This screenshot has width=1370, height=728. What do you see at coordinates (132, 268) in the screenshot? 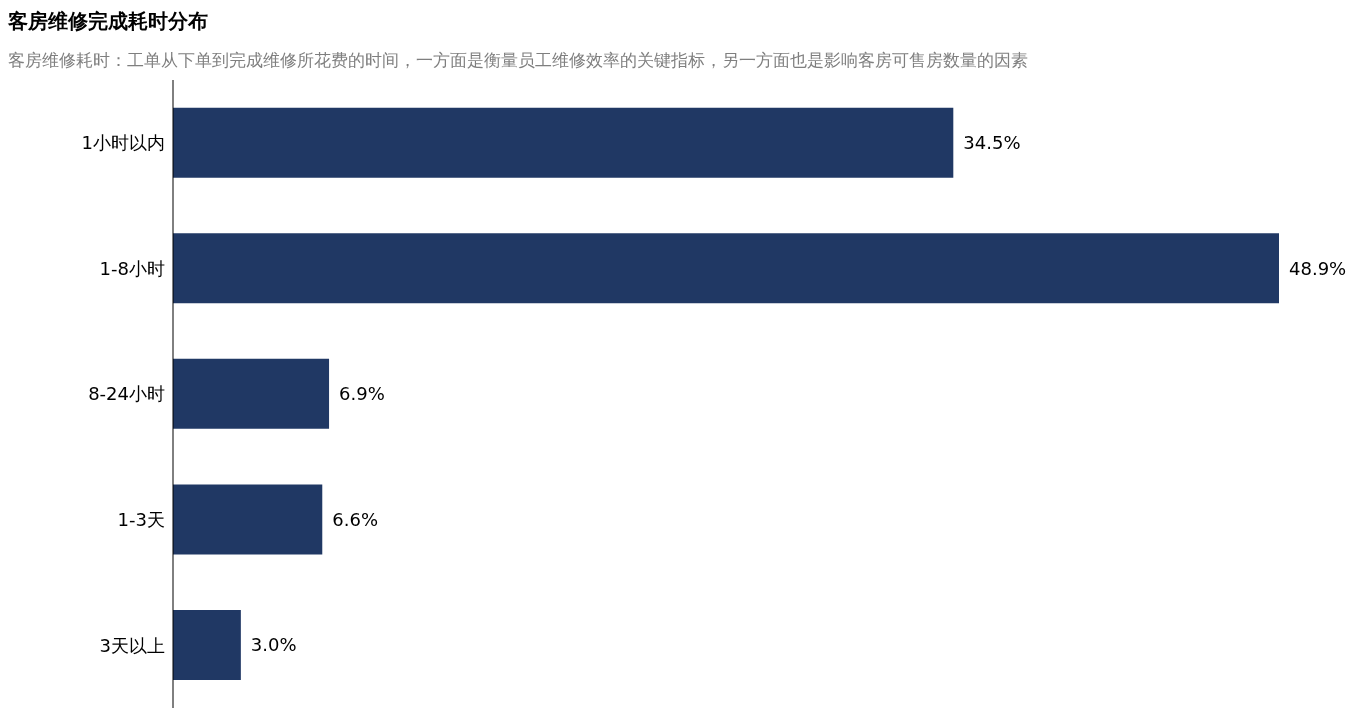
I see `y-tick-label: 1-8小时` at bounding box center [132, 268].